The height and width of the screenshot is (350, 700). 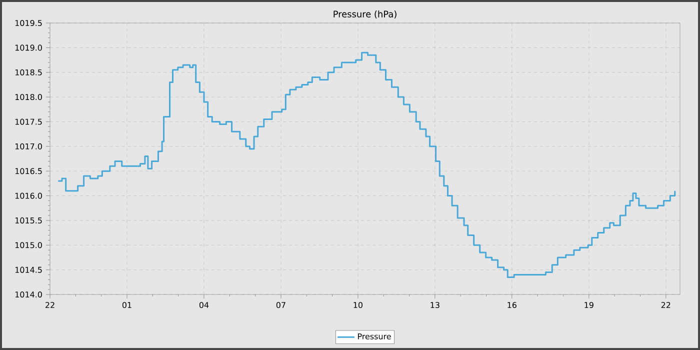 I want to click on chart-title: Pressure (hPa), so click(x=365, y=14).